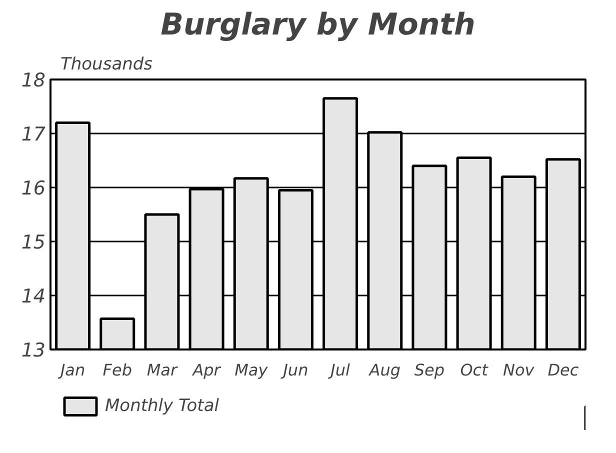 This screenshot has width=616, height=453. Describe the element at coordinates (162, 406) in the screenshot. I see `legend-label: Monthly Total` at that location.